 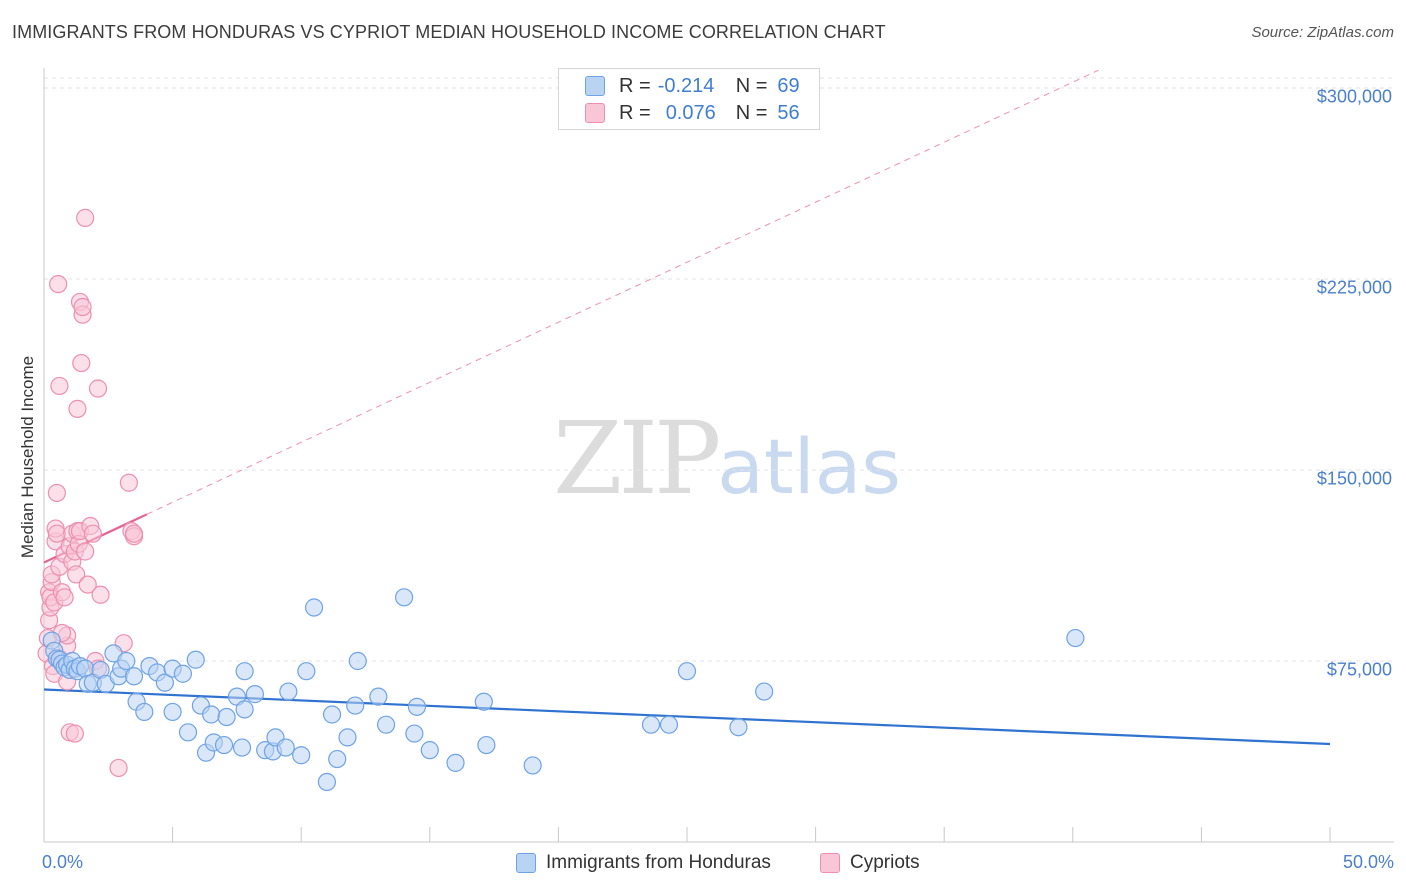 What do you see at coordinates (63, 862) in the screenshot?
I see `x-tick-label-min: 0.0%` at bounding box center [63, 862].